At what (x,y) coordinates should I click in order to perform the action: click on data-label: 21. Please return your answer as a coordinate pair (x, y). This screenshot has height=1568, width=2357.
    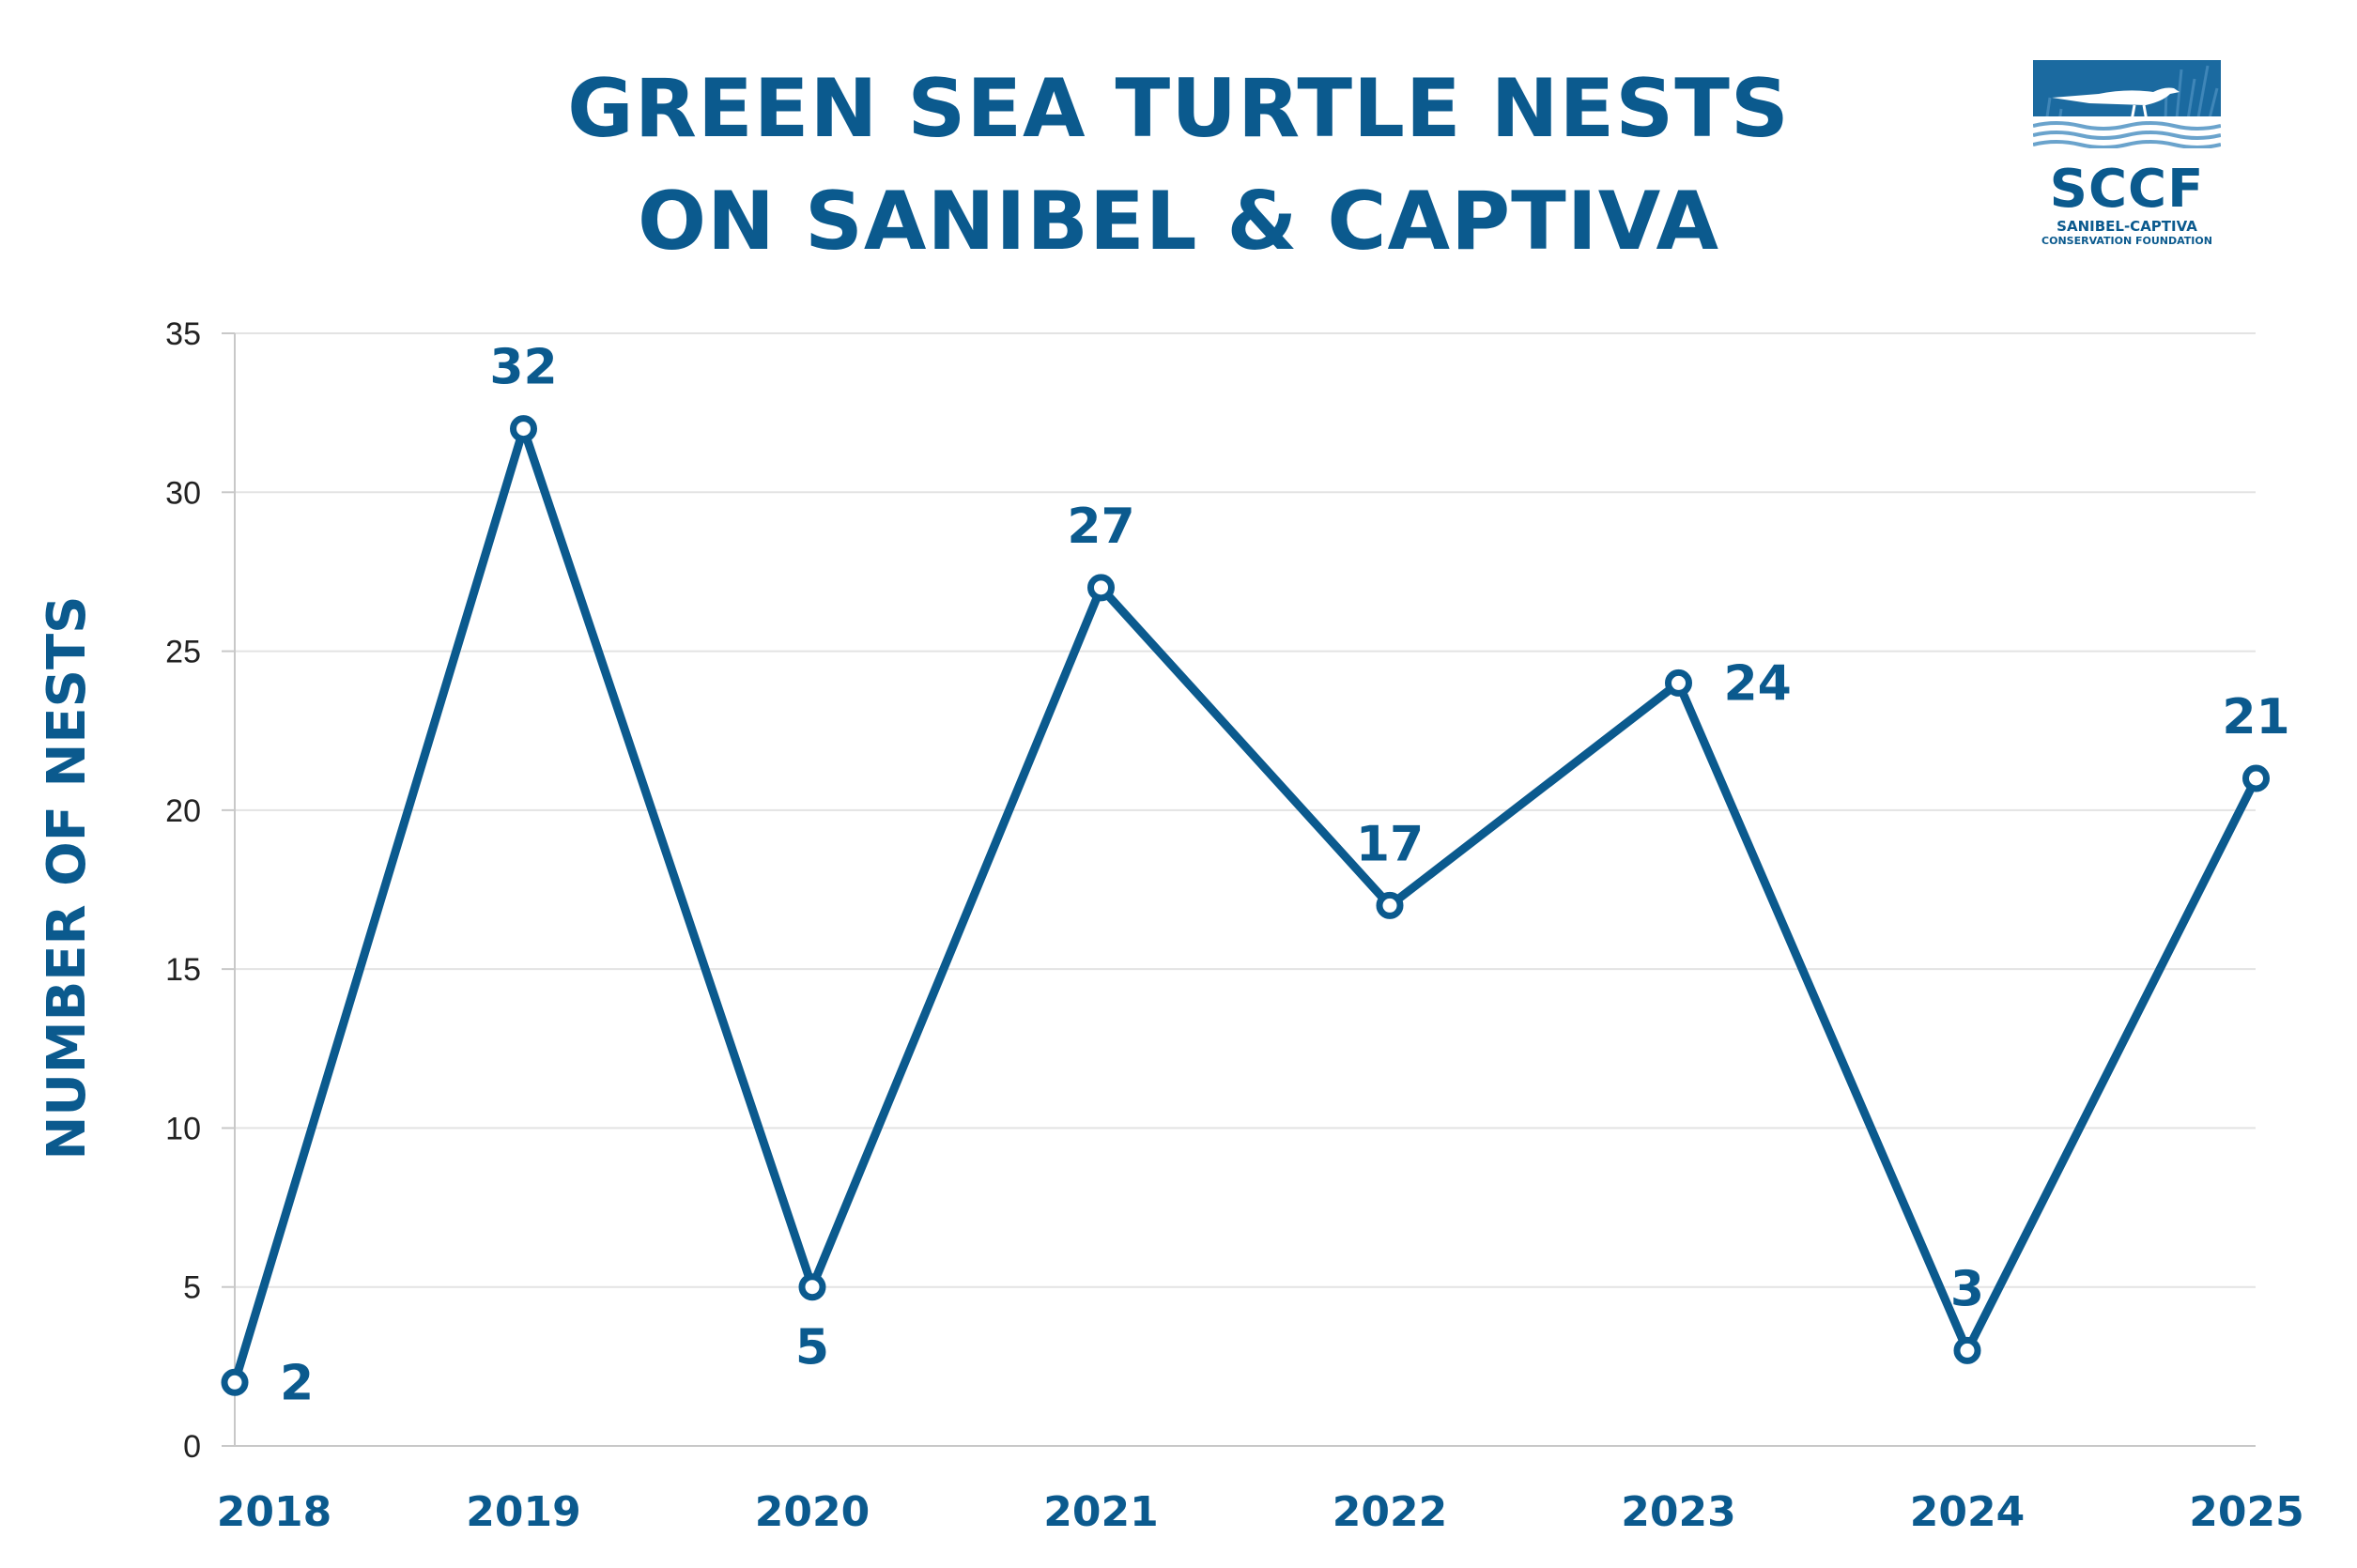
    Looking at the image, I should click on (2255, 718).